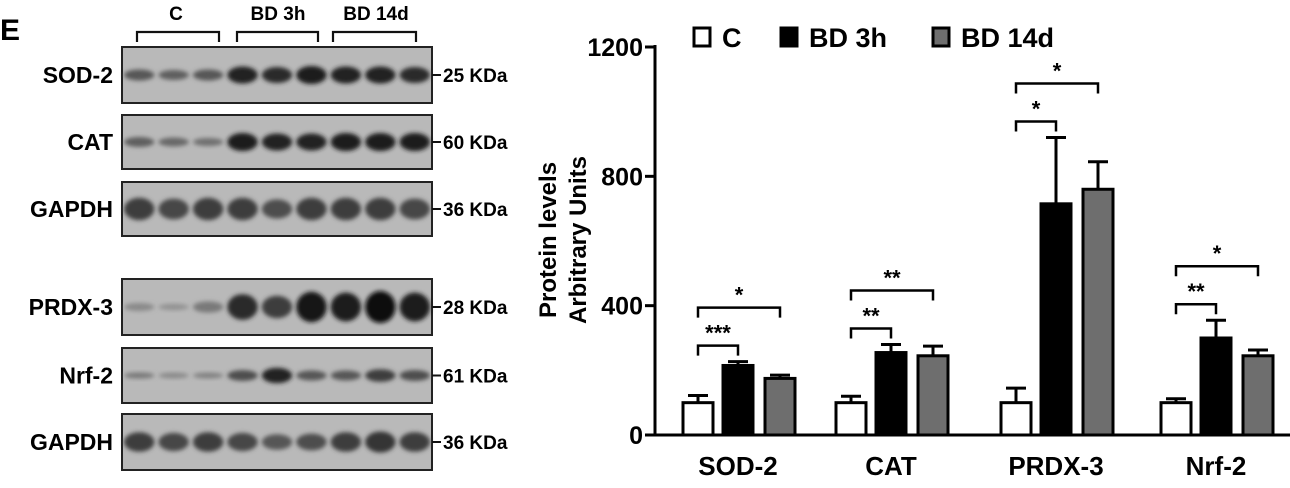  What do you see at coordinates (475, 377) in the screenshot?
I see `size-label: 61 KDa` at bounding box center [475, 377].